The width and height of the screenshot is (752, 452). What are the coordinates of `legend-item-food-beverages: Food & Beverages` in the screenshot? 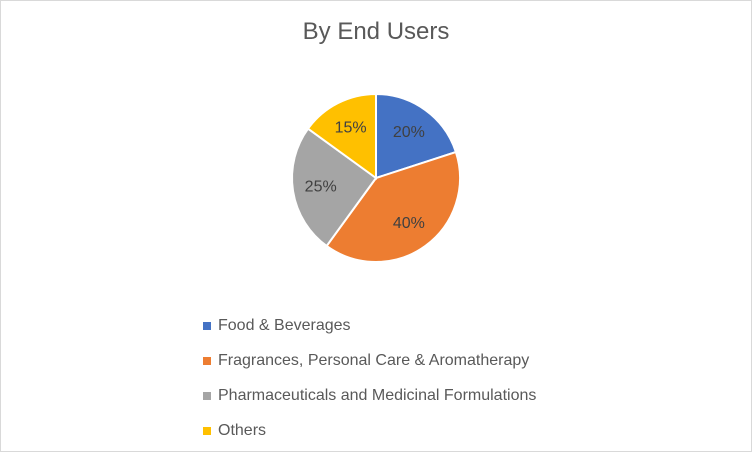 It's located at (369, 325).